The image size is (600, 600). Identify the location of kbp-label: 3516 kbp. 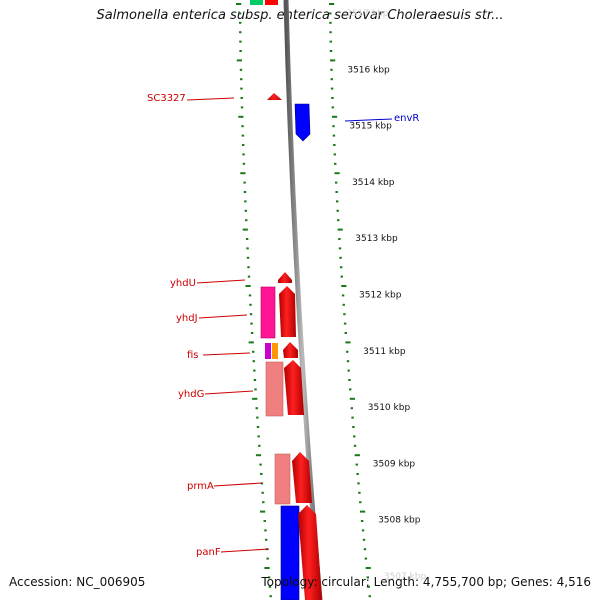
(368, 70).